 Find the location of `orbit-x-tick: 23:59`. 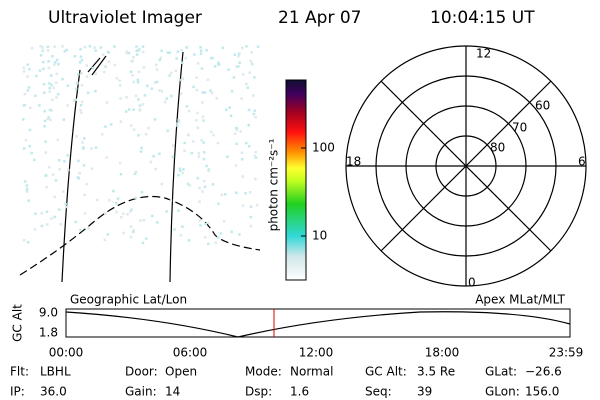

orbit-x-tick: 23:59 is located at coordinates (566, 353).